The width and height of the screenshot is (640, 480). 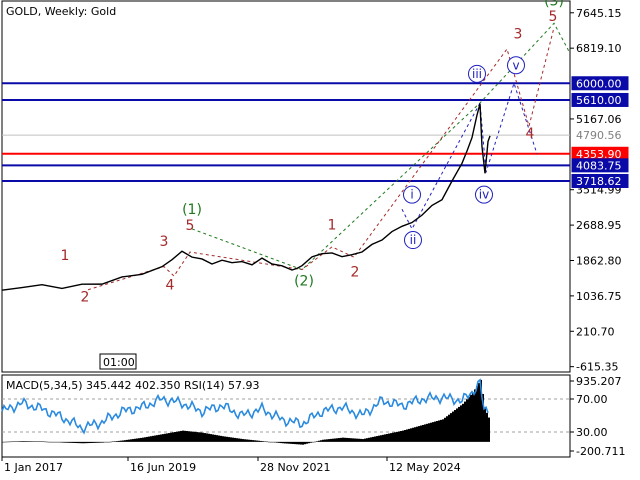 I want to click on level-tag, so click(x=600, y=83).